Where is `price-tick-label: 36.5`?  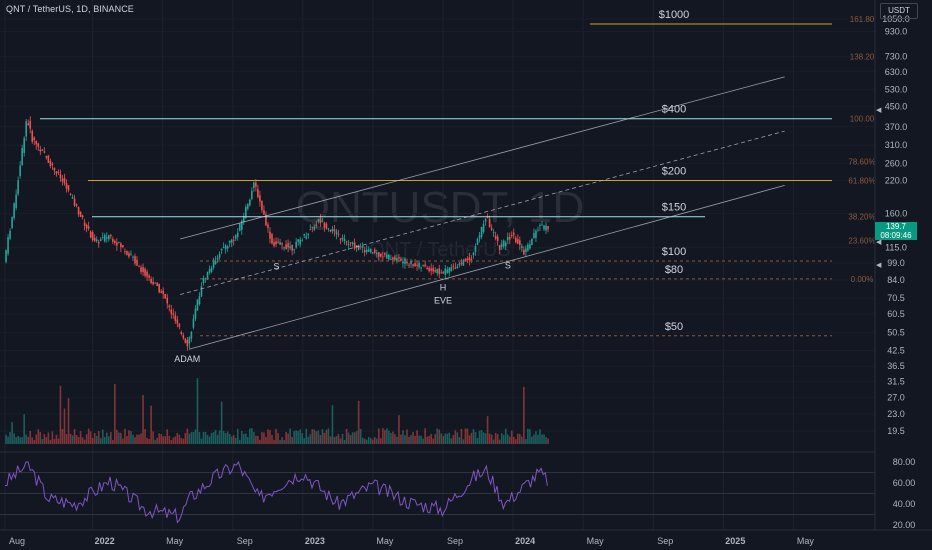 price-tick-label: 36.5 is located at coordinates (896, 366).